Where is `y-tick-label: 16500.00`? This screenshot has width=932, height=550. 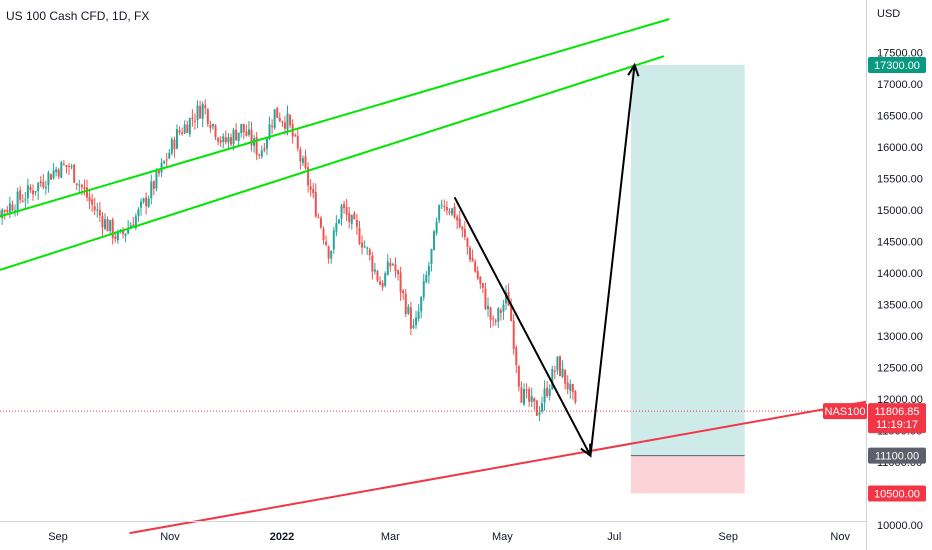
y-tick-label: 16500.00 is located at coordinates (900, 116).